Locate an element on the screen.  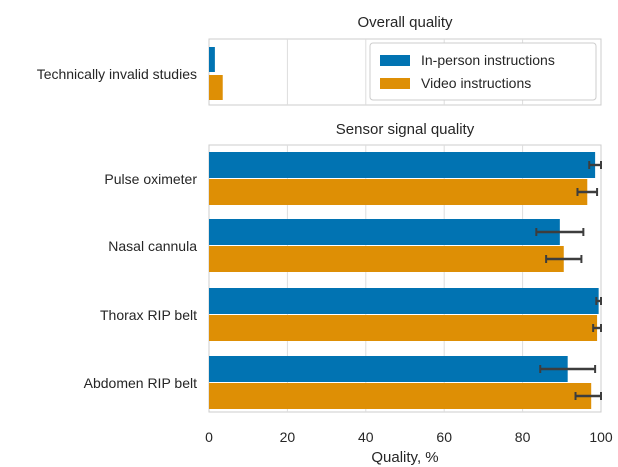
overall-quality-bars is located at coordinates (216, 73).